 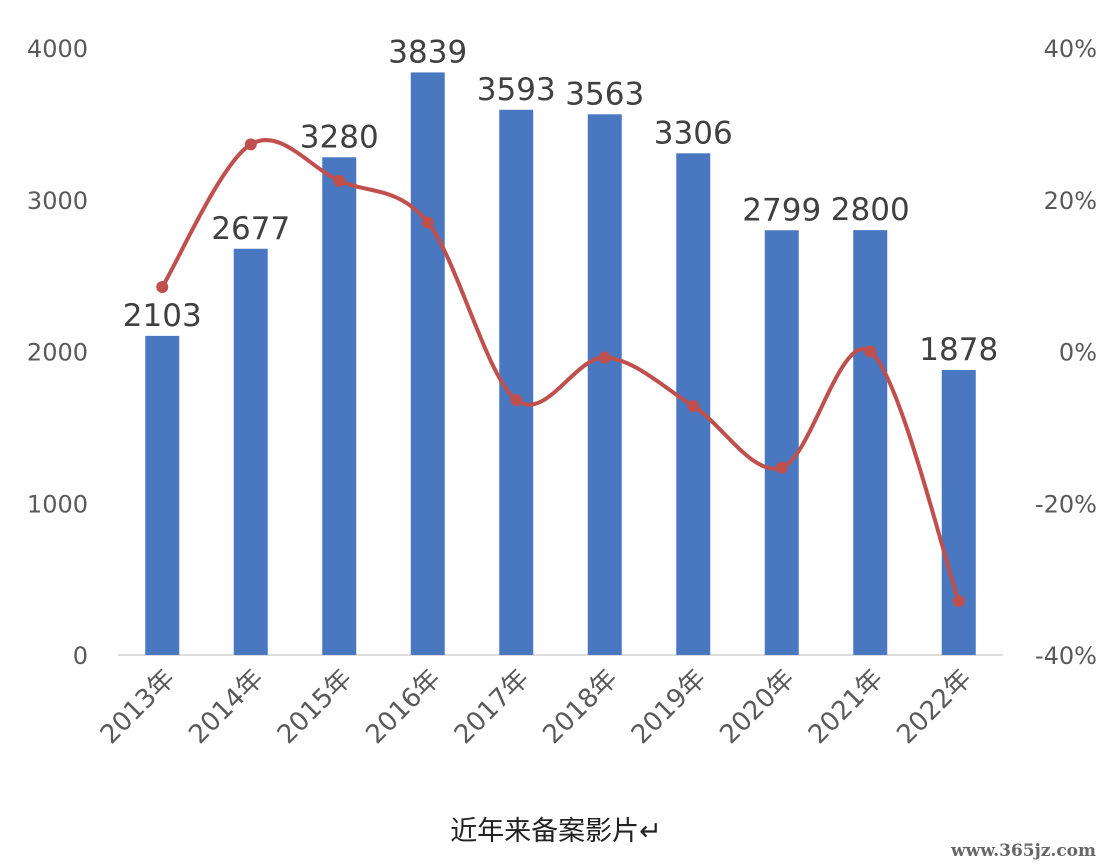 I want to click on left-axis-ticks: 0 1000 2000 3000 4000, so click(x=57, y=352).